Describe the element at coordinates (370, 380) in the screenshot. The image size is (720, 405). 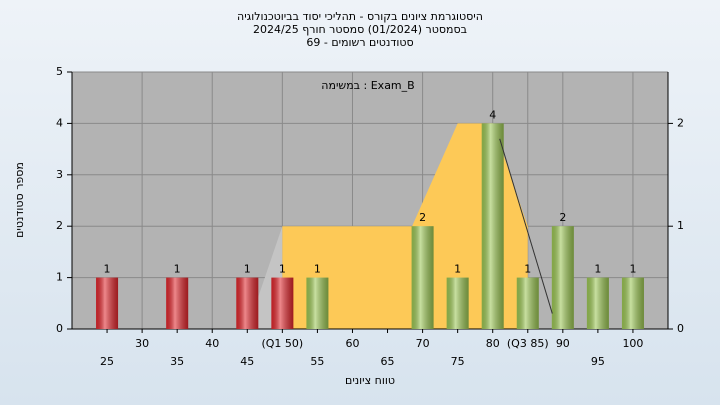
I see `x-axis-label: טווח ציונים` at that location.